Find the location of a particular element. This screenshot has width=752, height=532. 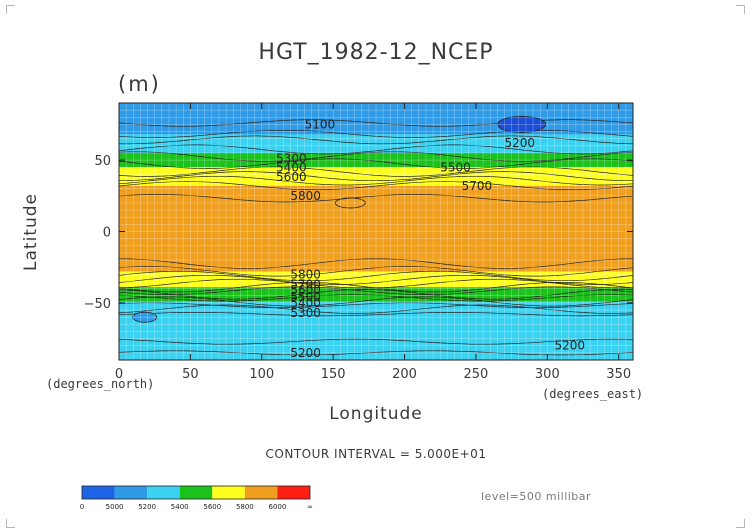

crop-mark-top-right is located at coordinates (740, 9).